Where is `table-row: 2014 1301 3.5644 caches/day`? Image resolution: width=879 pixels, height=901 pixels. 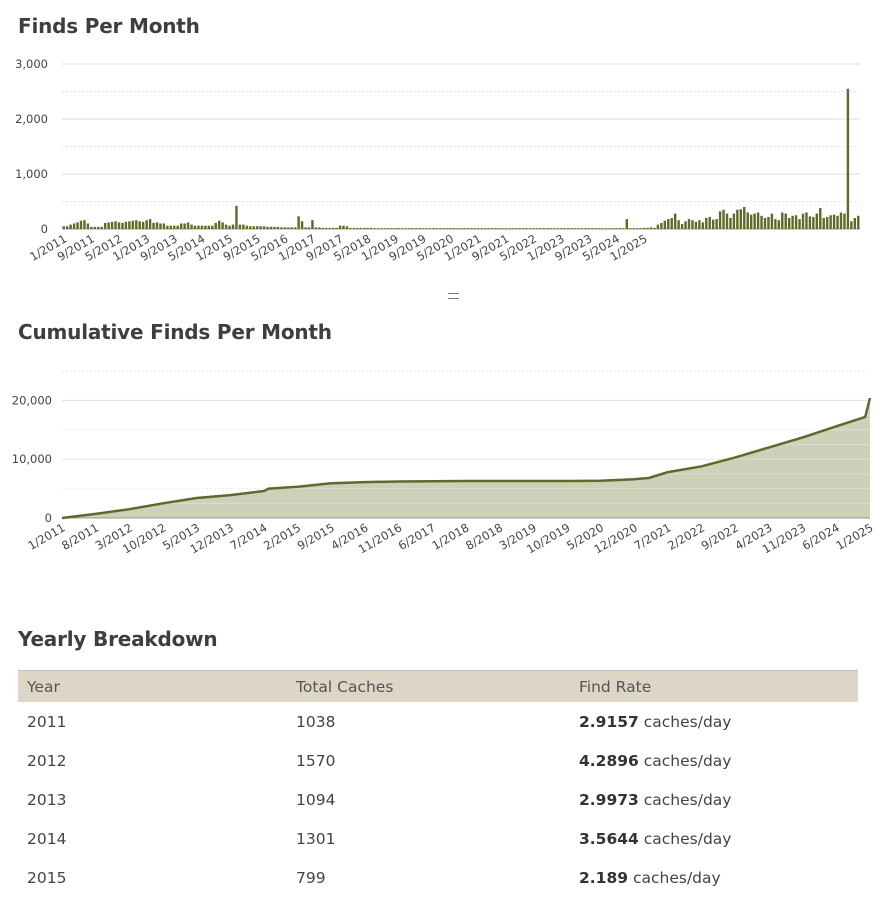
table-row: 2014 1301 3.5644 caches/day is located at coordinates (438, 838).